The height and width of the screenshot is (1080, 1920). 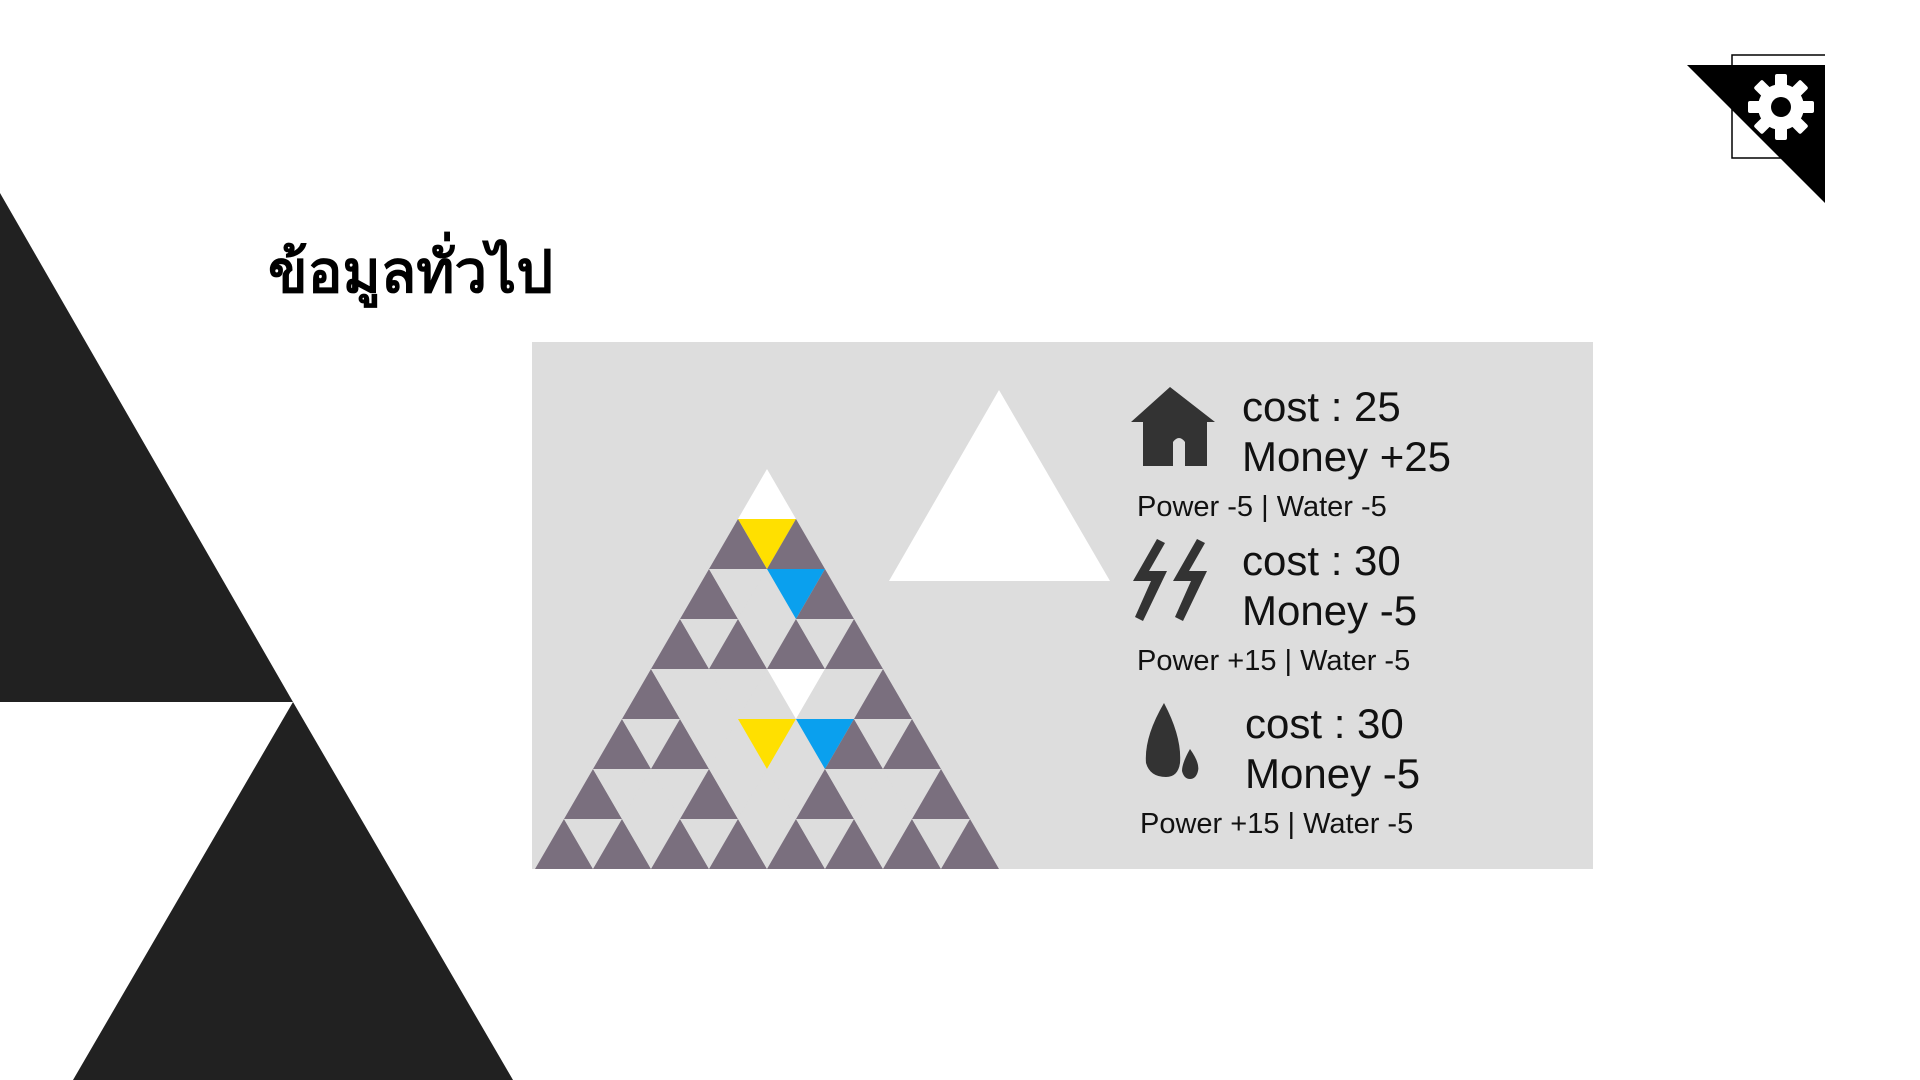 I want to click on decor-triangle-bottom, so click(x=293, y=891).